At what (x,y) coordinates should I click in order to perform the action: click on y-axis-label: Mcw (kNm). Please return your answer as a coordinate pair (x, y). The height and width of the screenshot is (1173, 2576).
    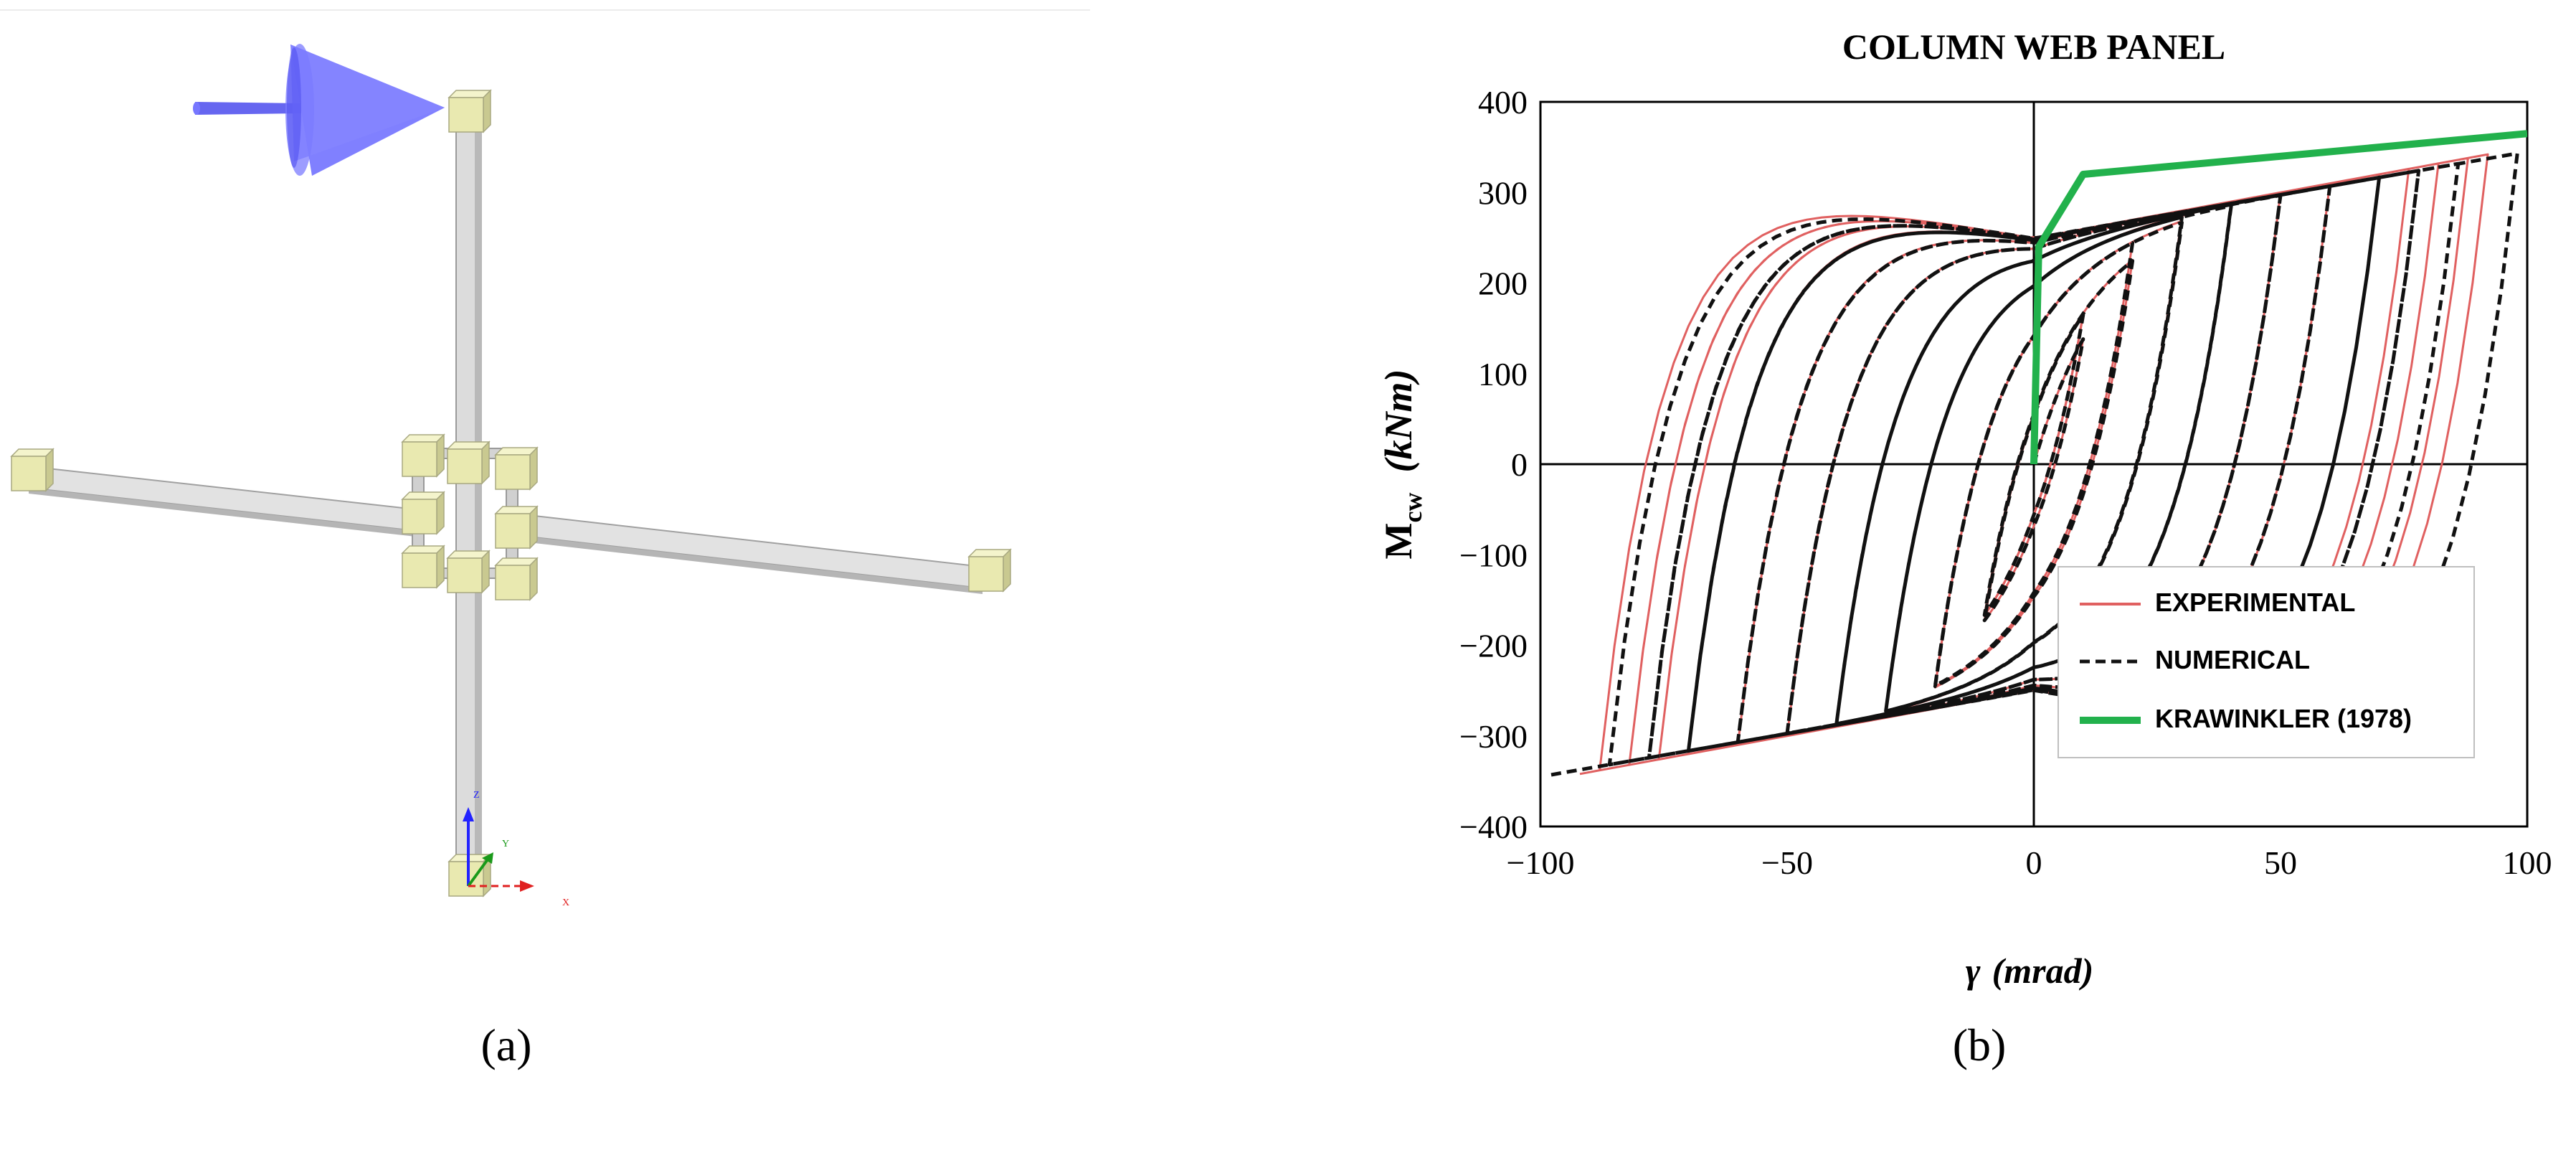
    Looking at the image, I should click on (1402, 464).